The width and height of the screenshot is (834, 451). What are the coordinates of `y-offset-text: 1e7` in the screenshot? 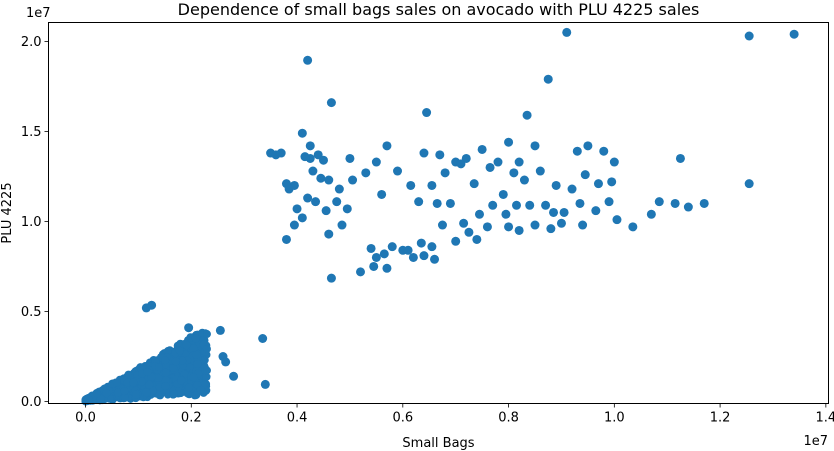 It's located at (38, 13).